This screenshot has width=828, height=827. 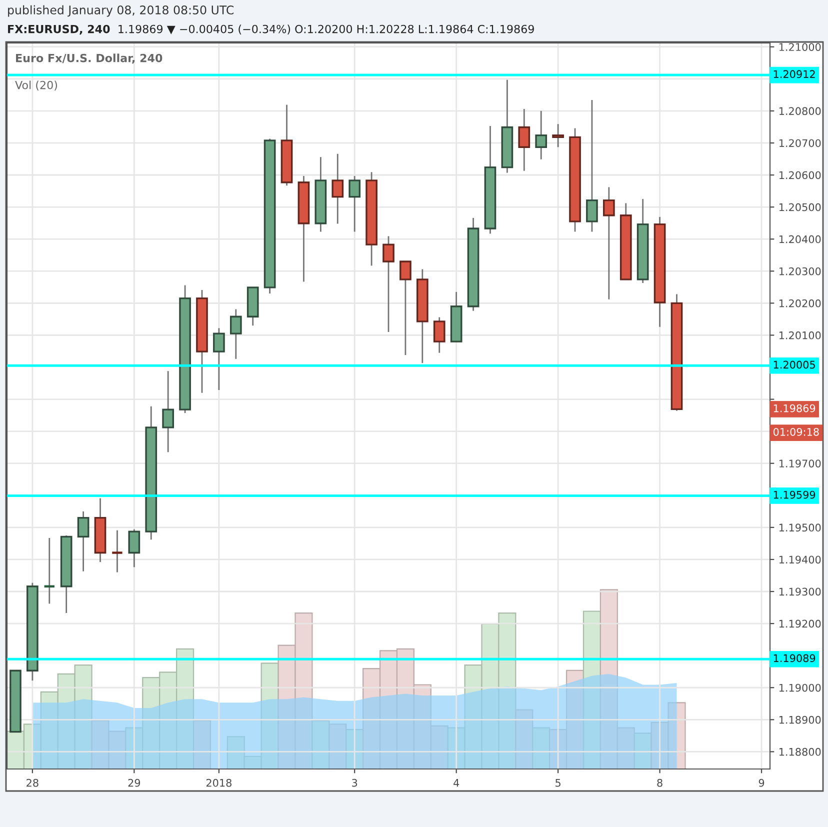 What do you see at coordinates (795, 658) in the screenshot?
I see `ref-line-label: 1.19089` at bounding box center [795, 658].